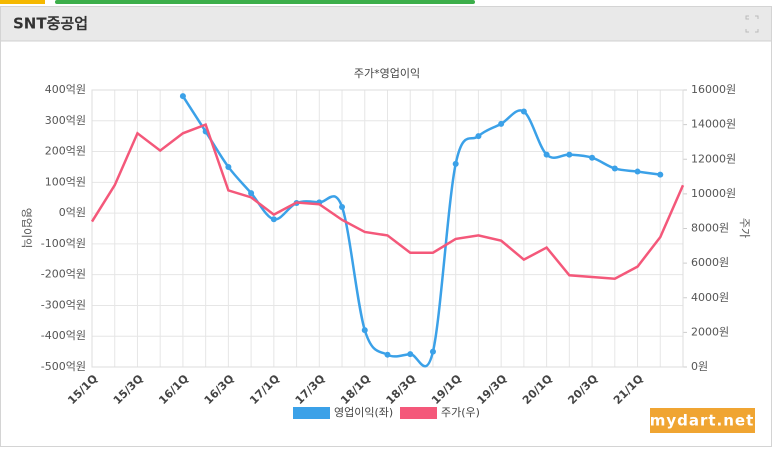  Describe the element at coordinates (752, 24) in the screenshot. I see `expand-icon` at that location.